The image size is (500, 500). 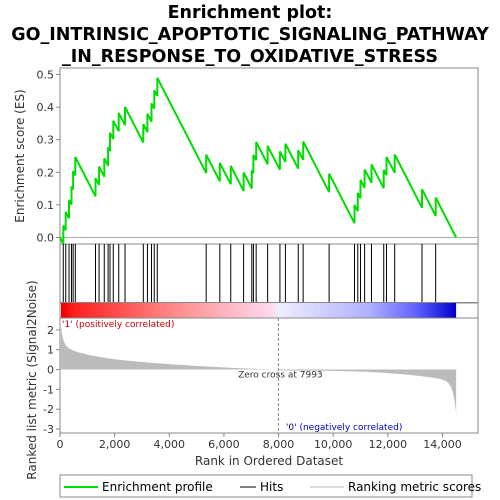 I want to click on metric-tick-label: -1, so click(x=48, y=389).